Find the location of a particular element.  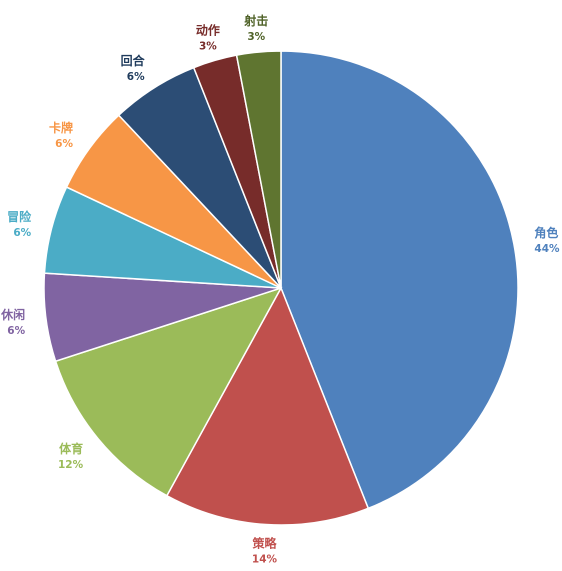

slice-label: 角色 is located at coordinates (546, 232).